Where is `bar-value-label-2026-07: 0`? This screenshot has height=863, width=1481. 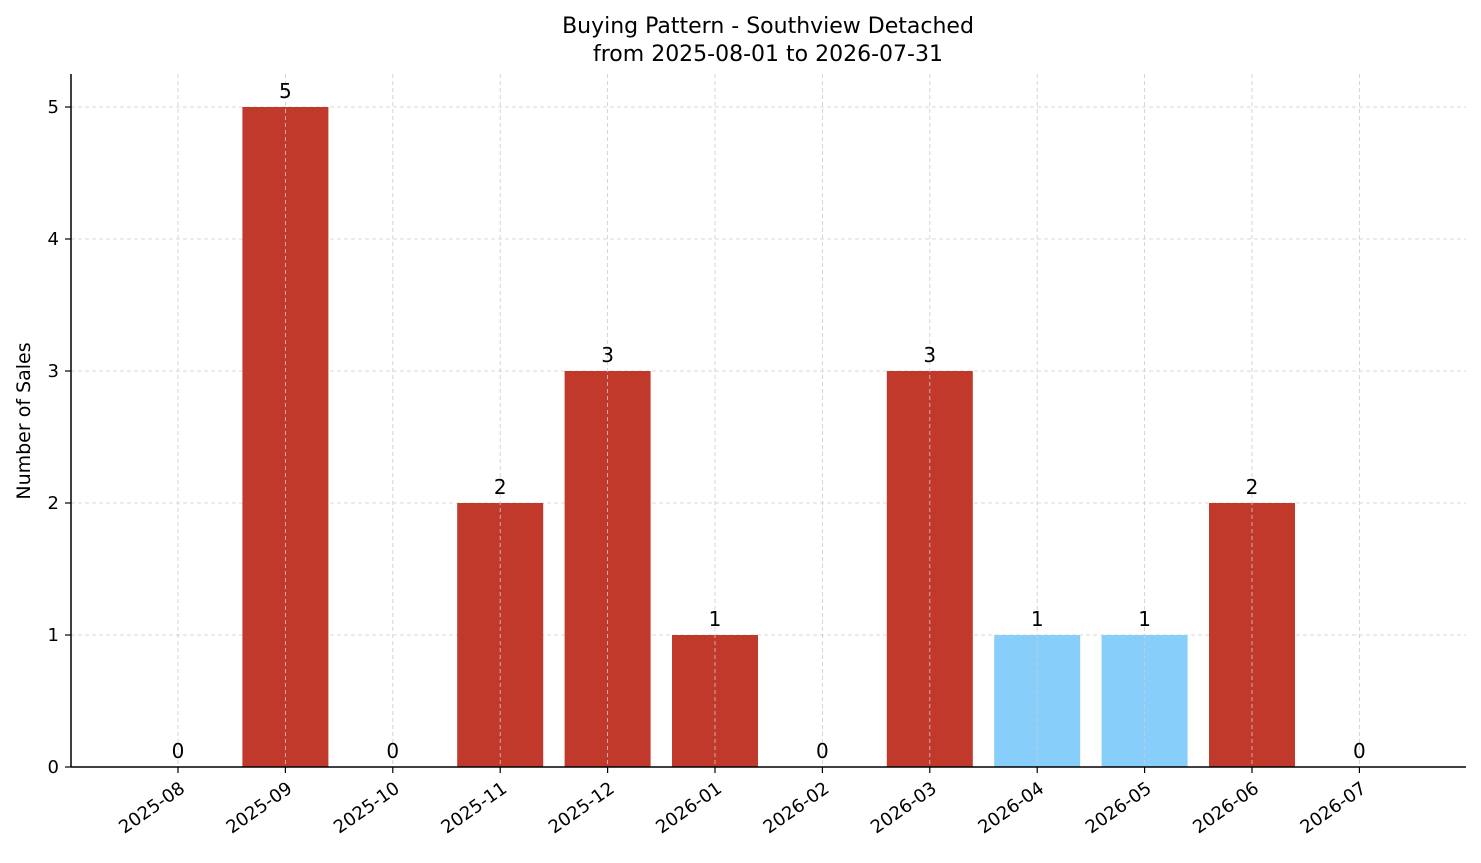
bar-value-label-2026-07: 0 is located at coordinates (1359, 751).